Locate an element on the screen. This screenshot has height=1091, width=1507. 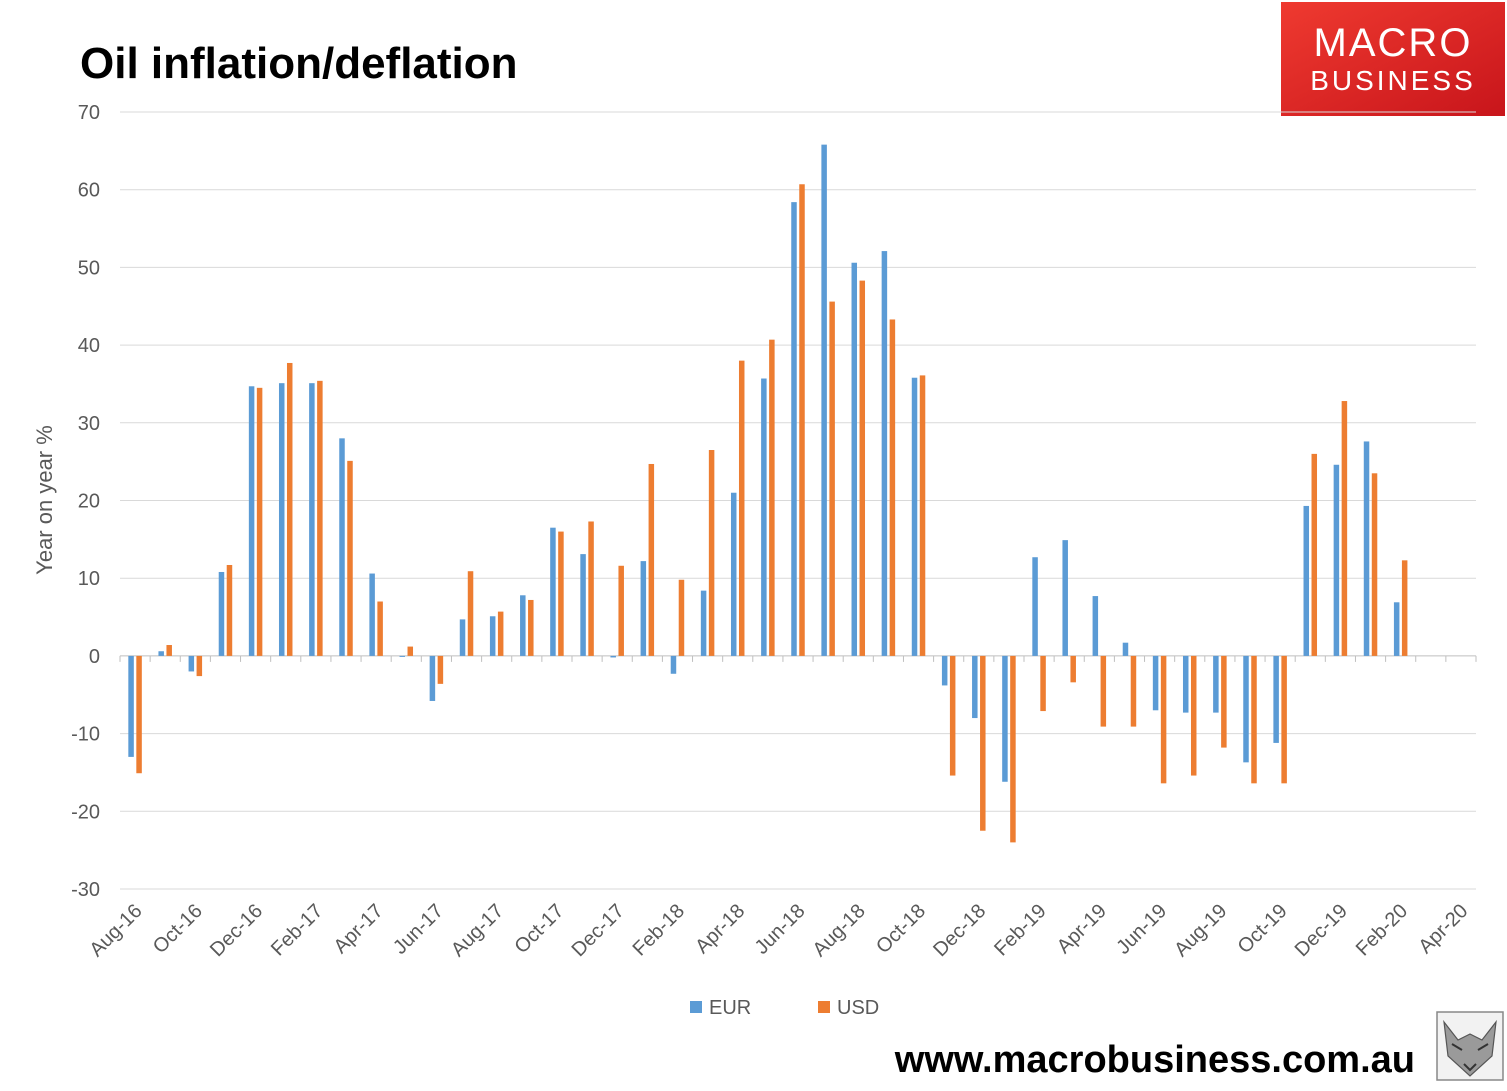
x-tick-label: Oct-17 is located at coordinates (539, 929).